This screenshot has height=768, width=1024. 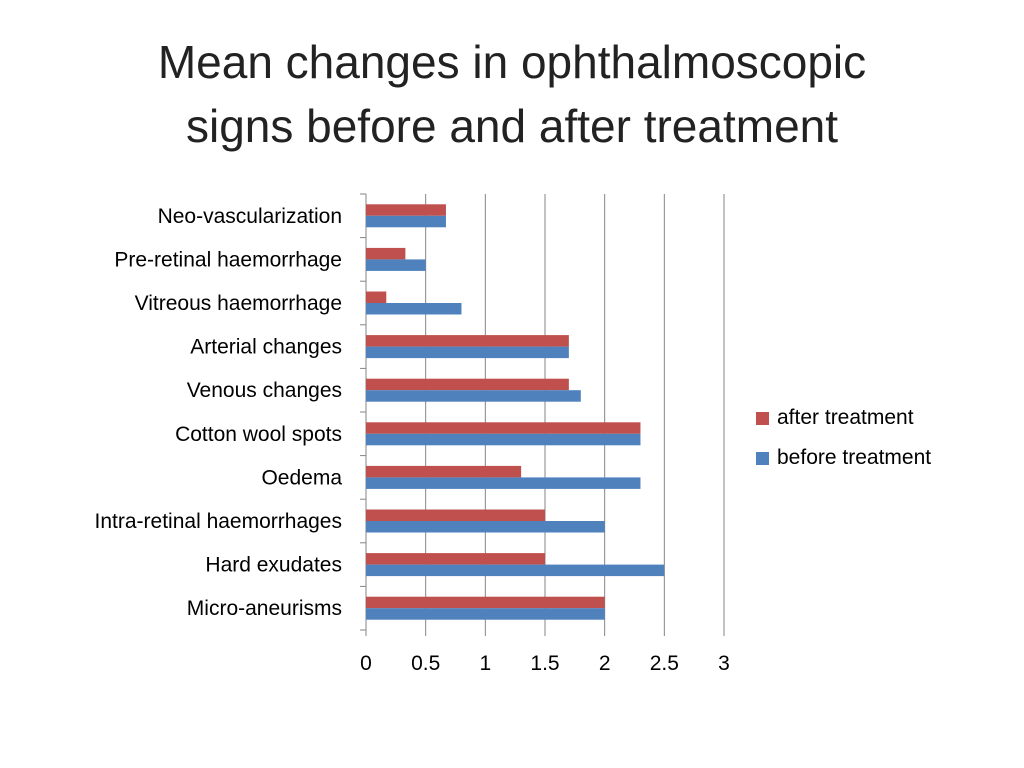 I want to click on chart-legend: after treatment before treatment, so click(x=843, y=438).